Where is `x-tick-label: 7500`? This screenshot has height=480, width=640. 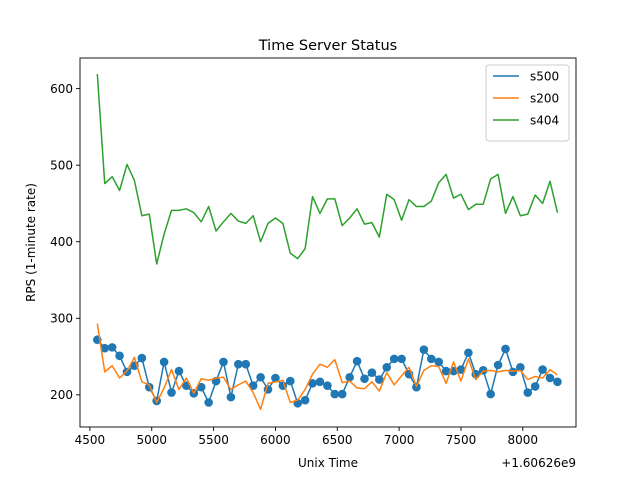
x-tick-label: 7500 is located at coordinates (461, 440).